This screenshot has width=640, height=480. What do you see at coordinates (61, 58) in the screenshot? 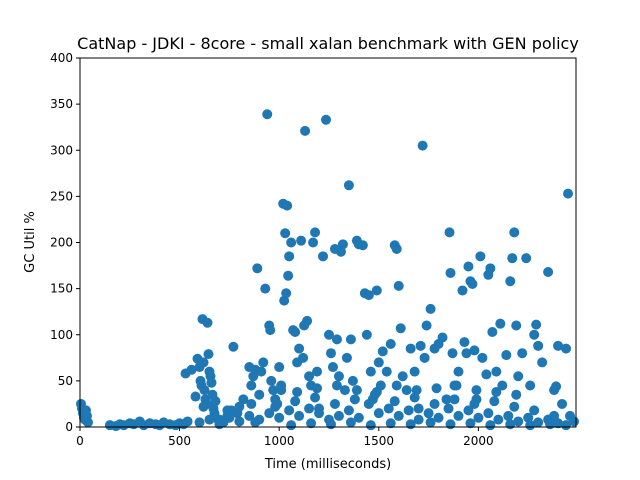
I see `y-tick-label: 400` at bounding box center [61, 58].